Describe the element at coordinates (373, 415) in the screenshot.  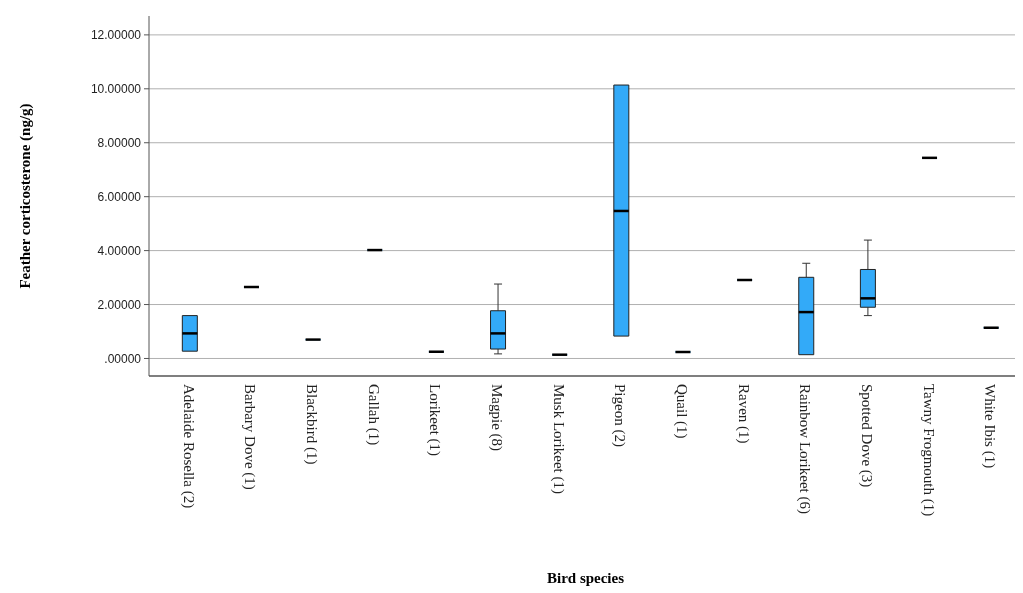
I see `x-tick-label: Gallah (1)` at that location.